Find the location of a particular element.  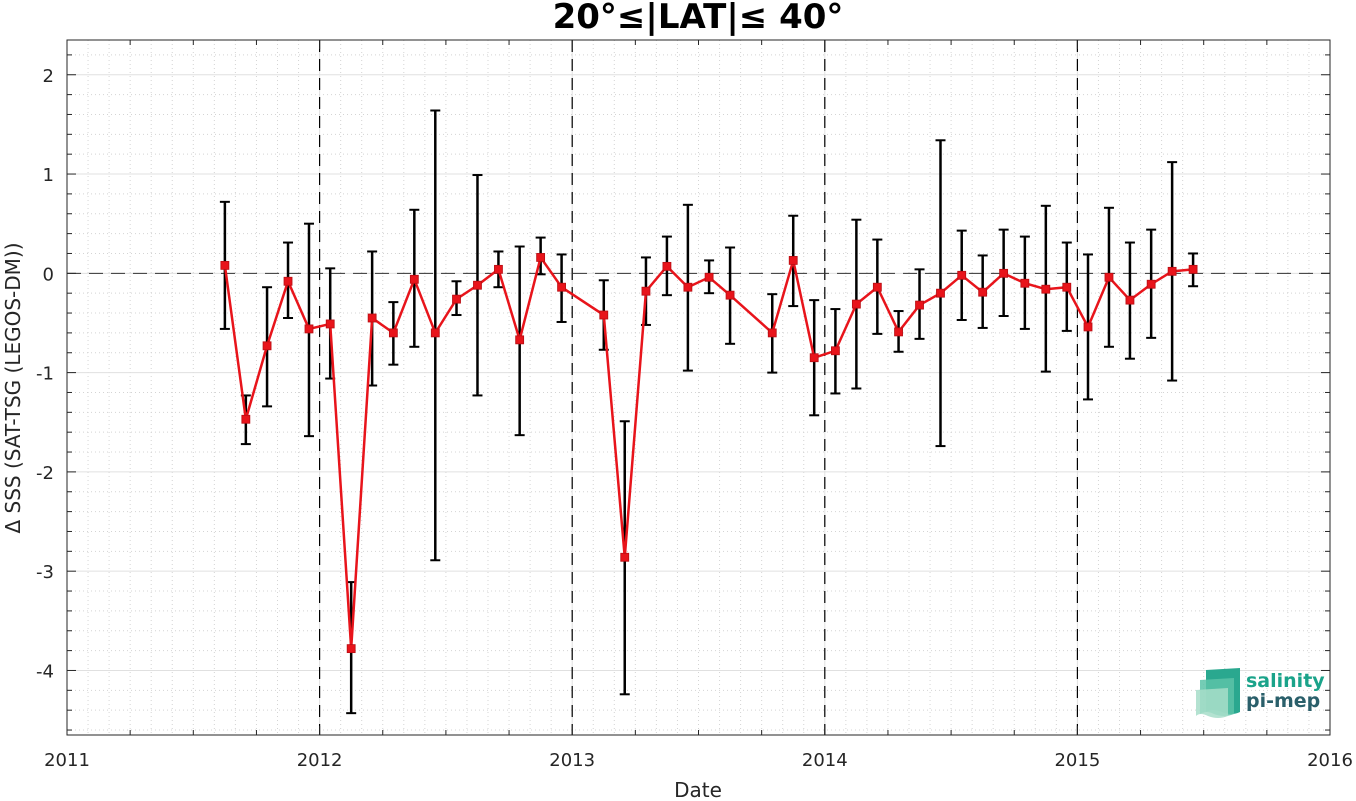

y-tick-label: -1 is located at coordinates (45, 374).